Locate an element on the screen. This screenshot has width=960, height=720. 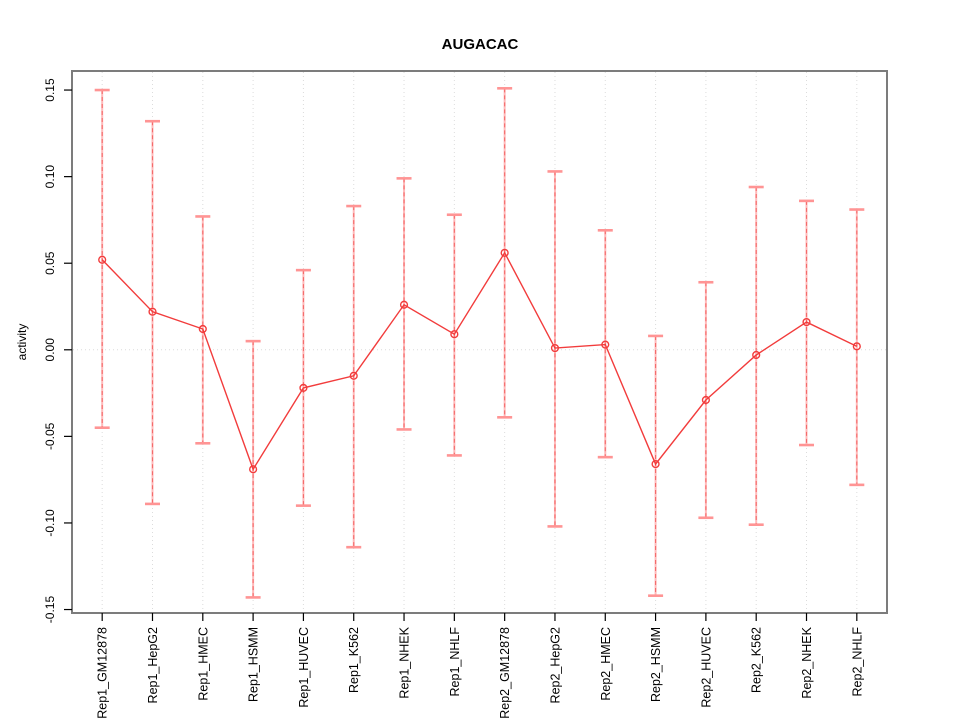
y-tick-label: -0.10 is located at coordinates (50, 523).